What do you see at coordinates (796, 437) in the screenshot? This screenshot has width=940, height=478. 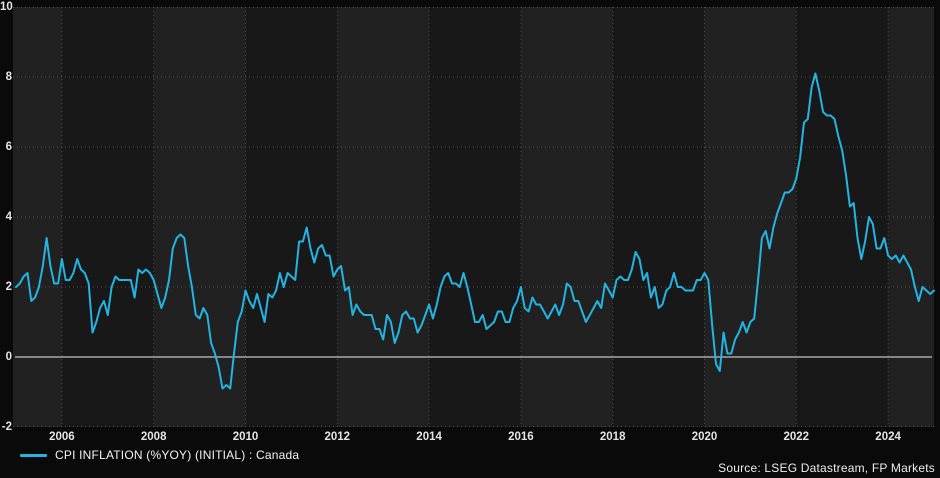 I see `x-axis-label: 2022` at bounding box center [796, 437].